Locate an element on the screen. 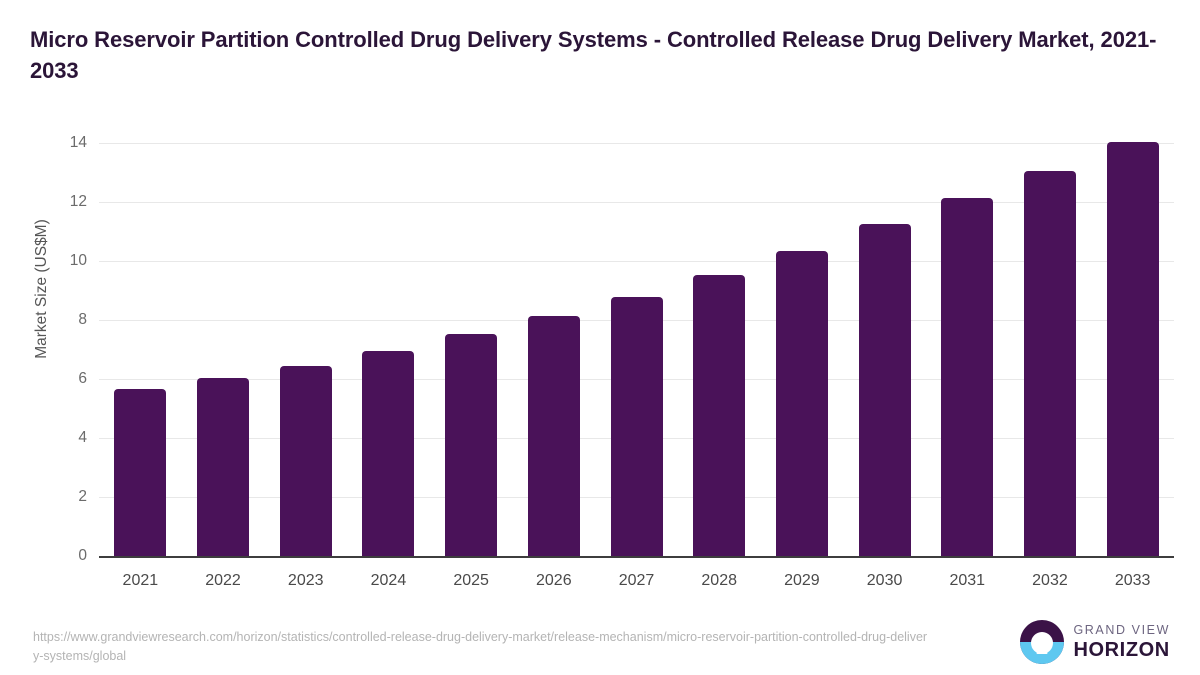 Image resolution: width=1200 pixels, height=675 pixels. y-axis-tick-label: 2 is located at coordinates (82, 496).